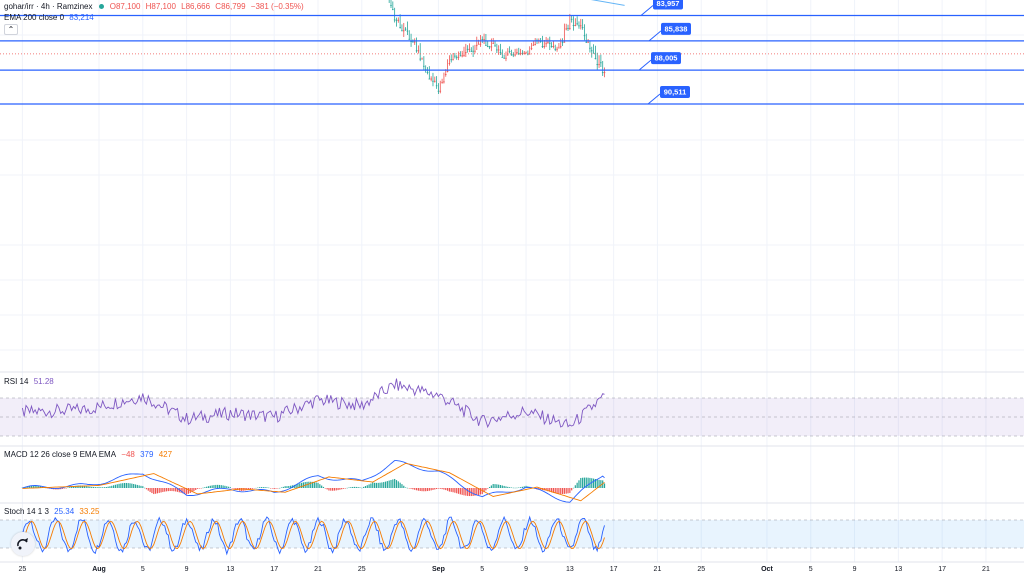 The image size is (1024, 576). I want to click on macd-legend-label: MACD 12 26 close 9 EMA EMA, so click(60, 454).